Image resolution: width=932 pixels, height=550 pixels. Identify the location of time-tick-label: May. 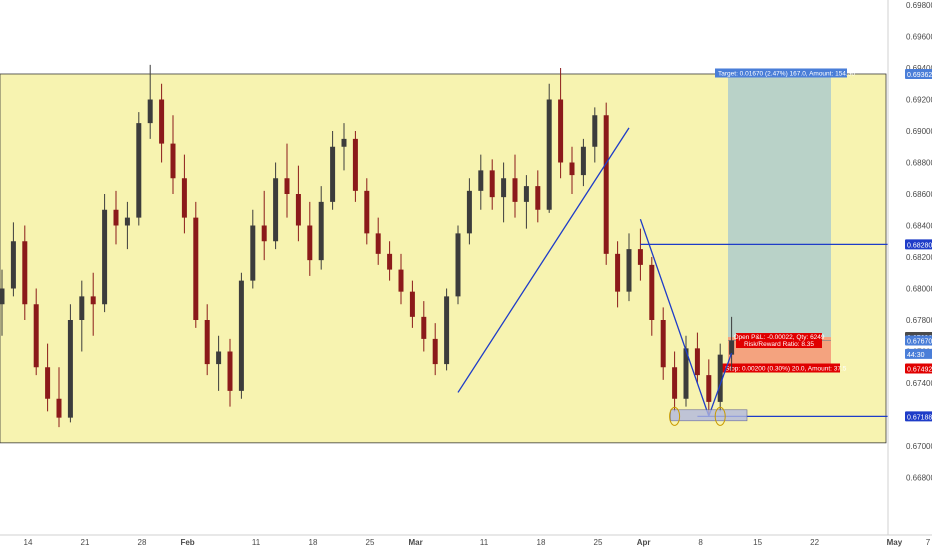
(895, 542).